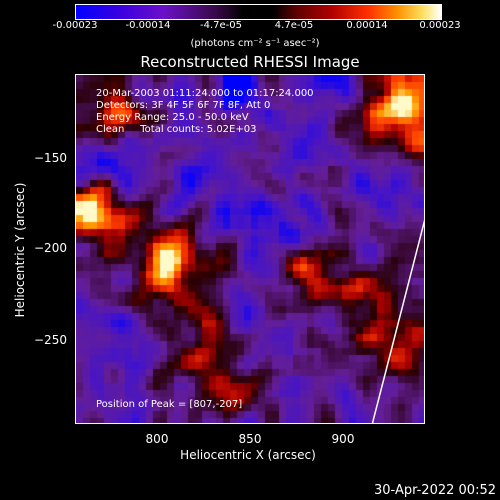  I want to click on image-title: Reconstructed RHESSI Image, so click(250, 62).